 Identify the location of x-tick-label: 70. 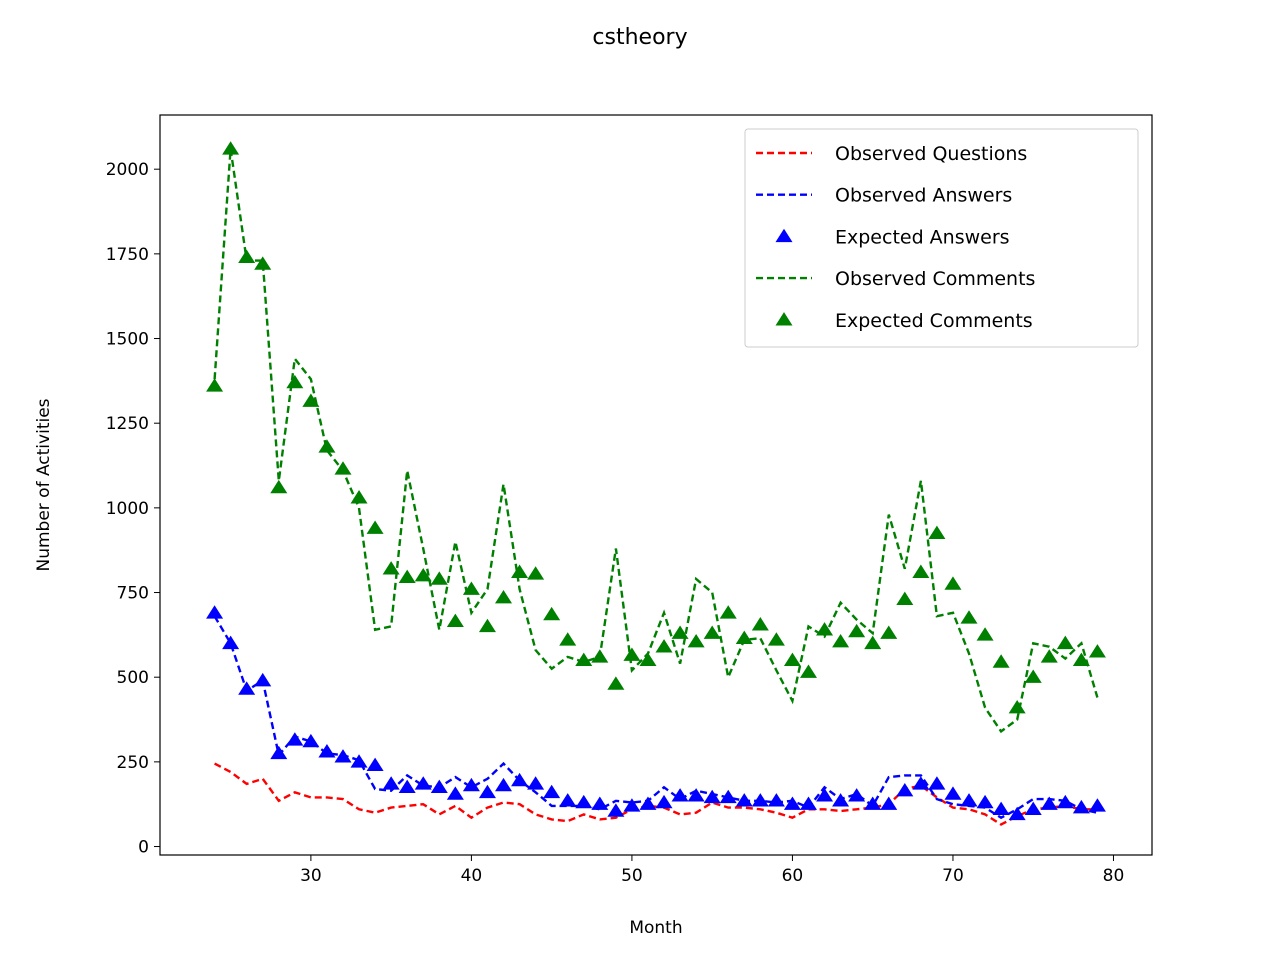
(953, 876).